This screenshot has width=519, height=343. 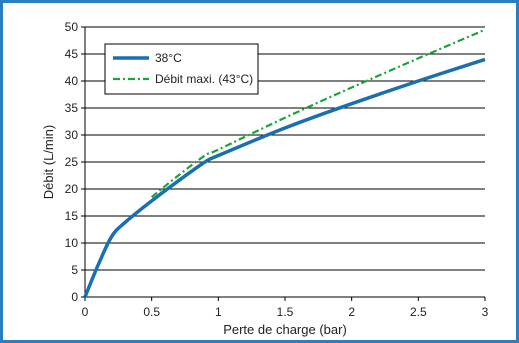 I want to click on y-tick-label-4: 20, so click(x=72, y=189).